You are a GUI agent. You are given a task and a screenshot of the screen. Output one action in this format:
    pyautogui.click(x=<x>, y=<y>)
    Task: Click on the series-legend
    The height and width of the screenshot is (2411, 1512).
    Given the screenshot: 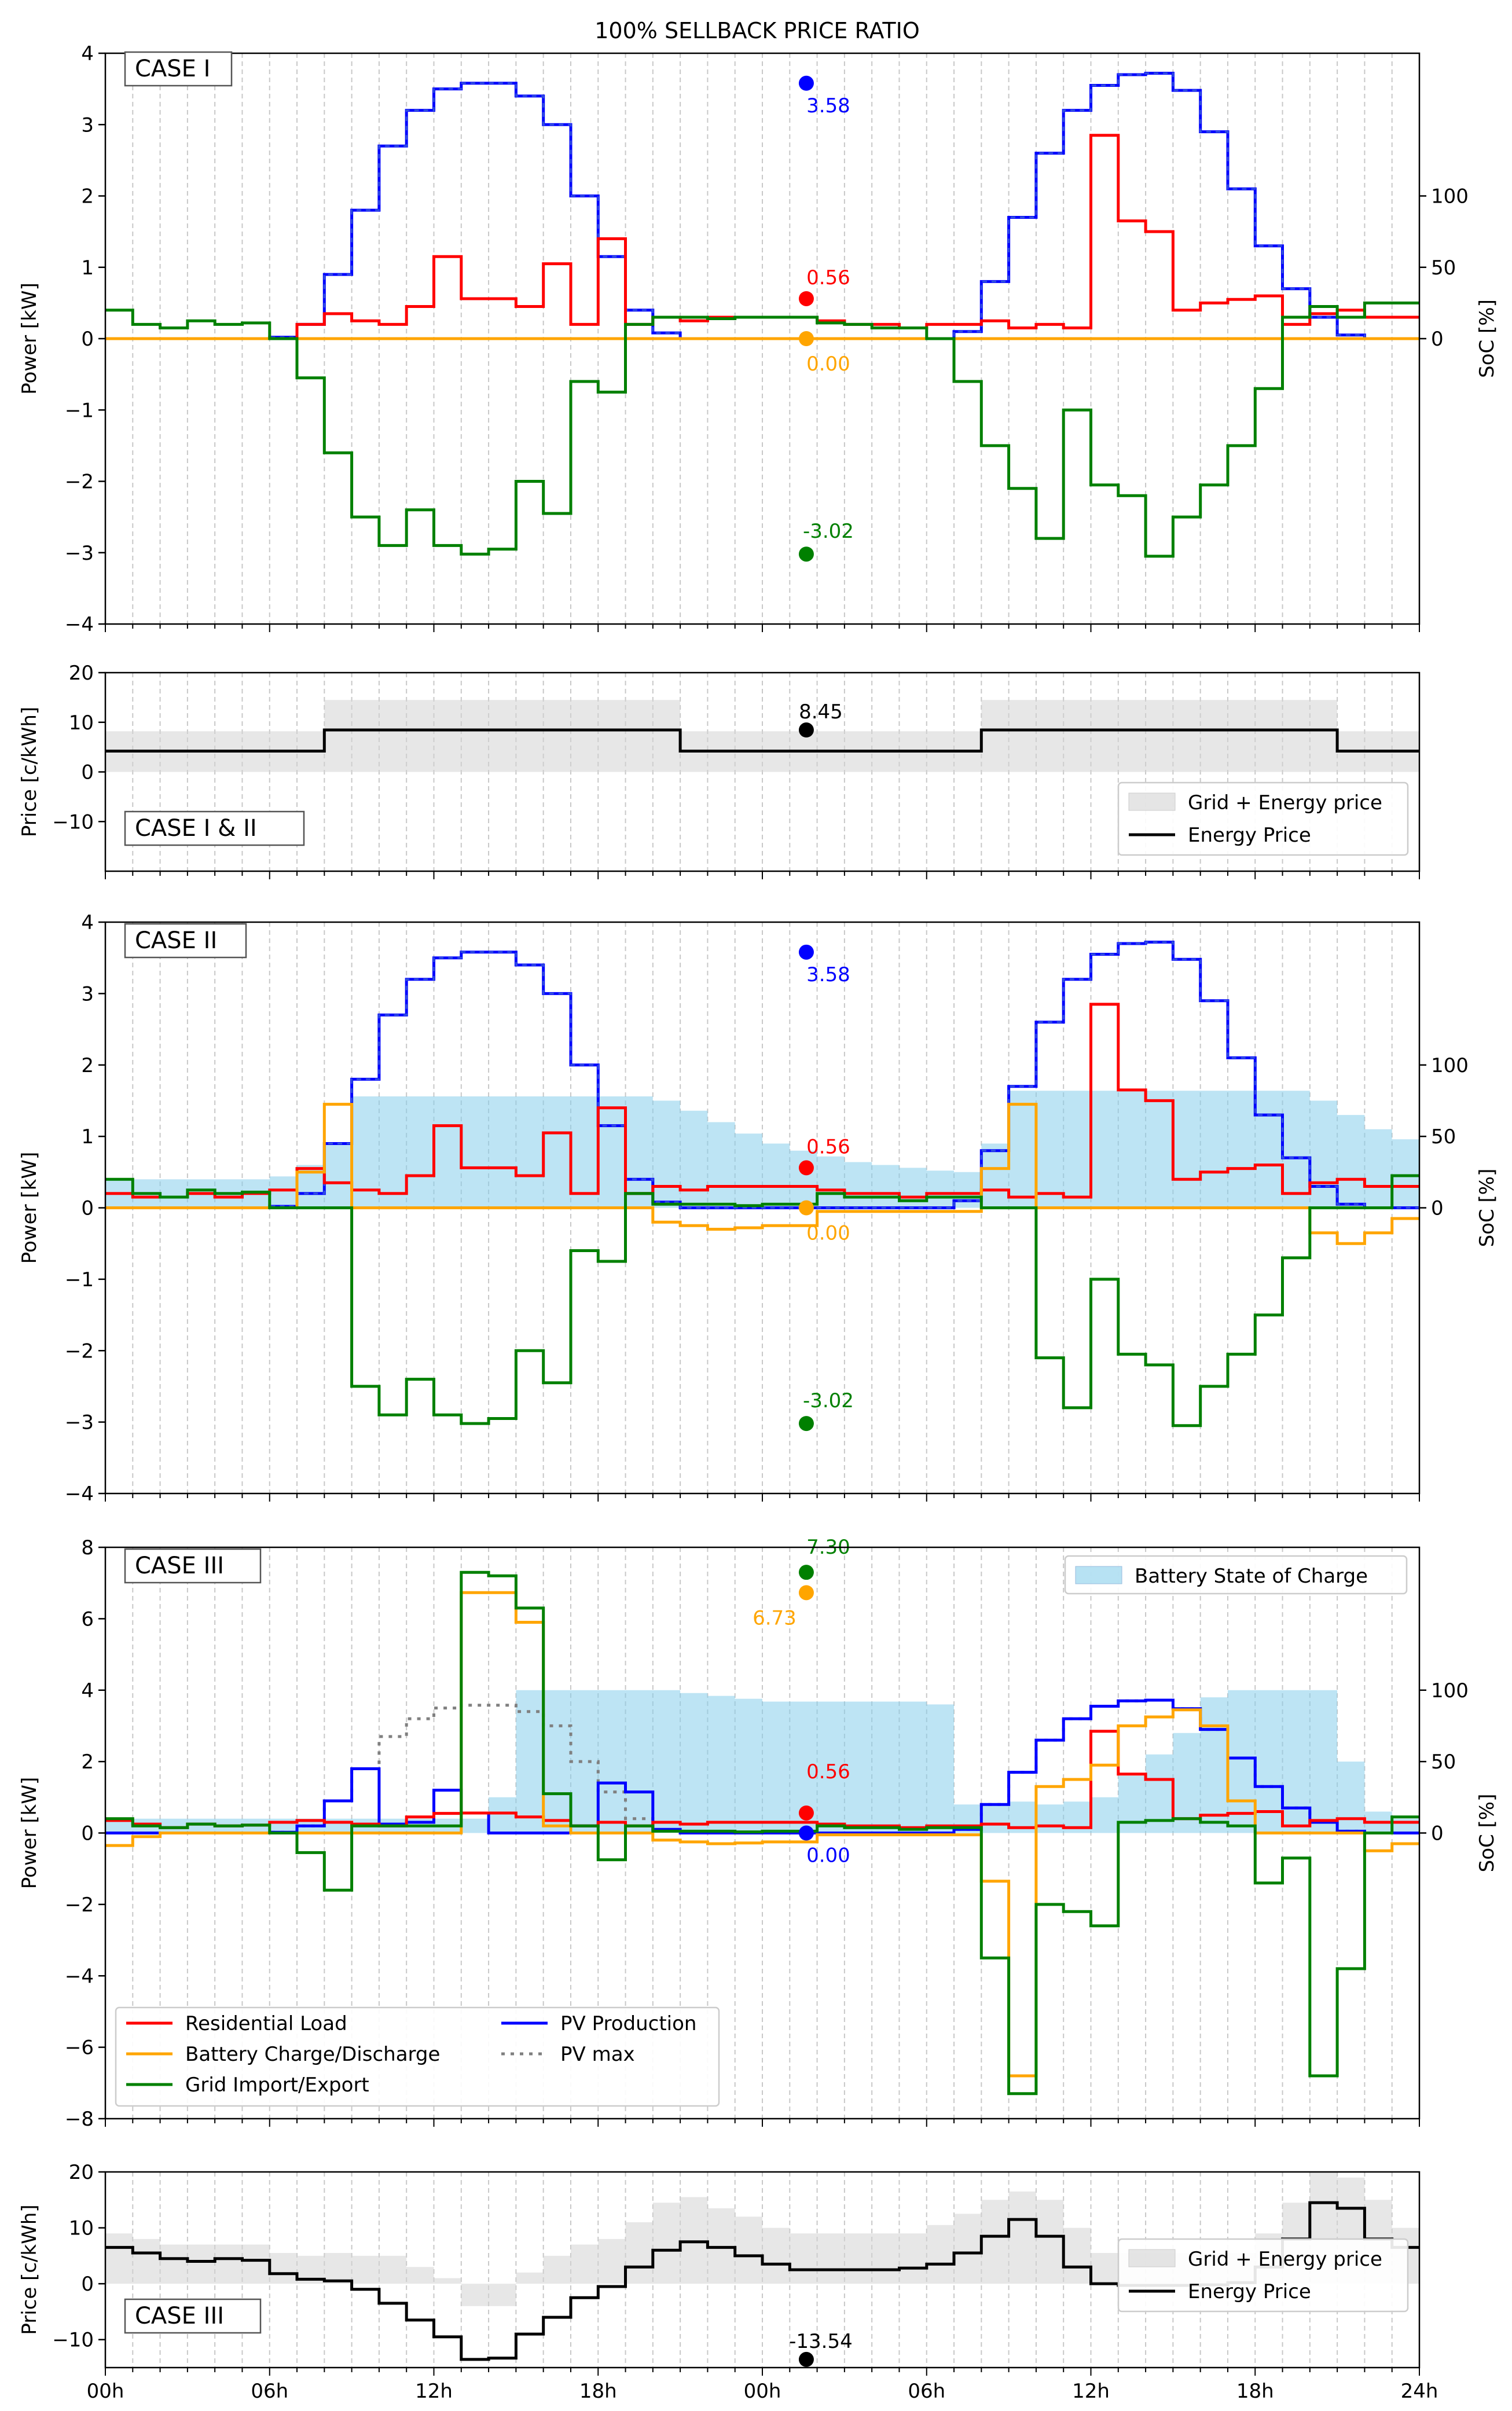 What is the action you would take?
    pyautogui.click(x=417, y=2056)
    